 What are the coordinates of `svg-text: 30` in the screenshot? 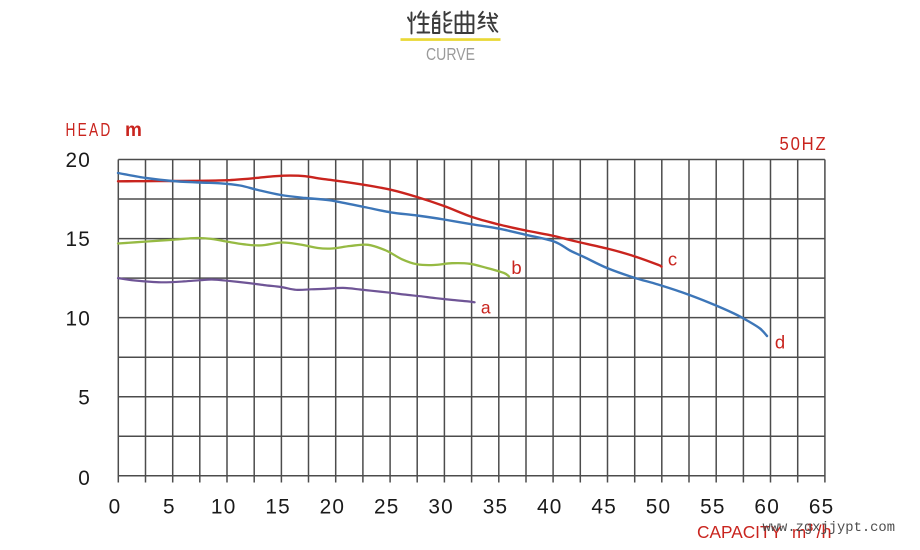 It's located at (441, 507).